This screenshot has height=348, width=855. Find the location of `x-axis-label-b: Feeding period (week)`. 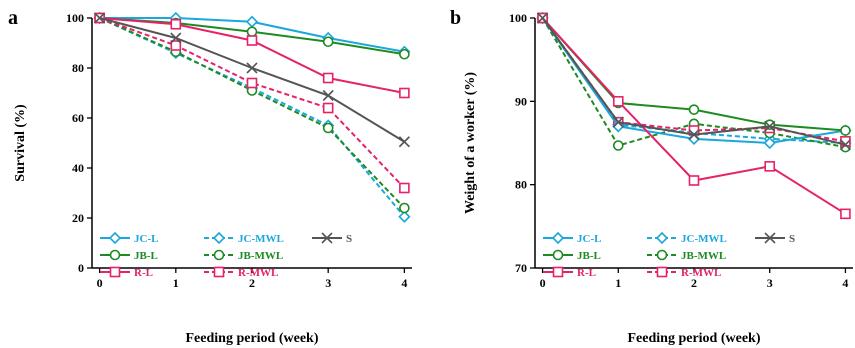

x-axis-label-b: Feeding period (week) is located at coordinates (694, 338).